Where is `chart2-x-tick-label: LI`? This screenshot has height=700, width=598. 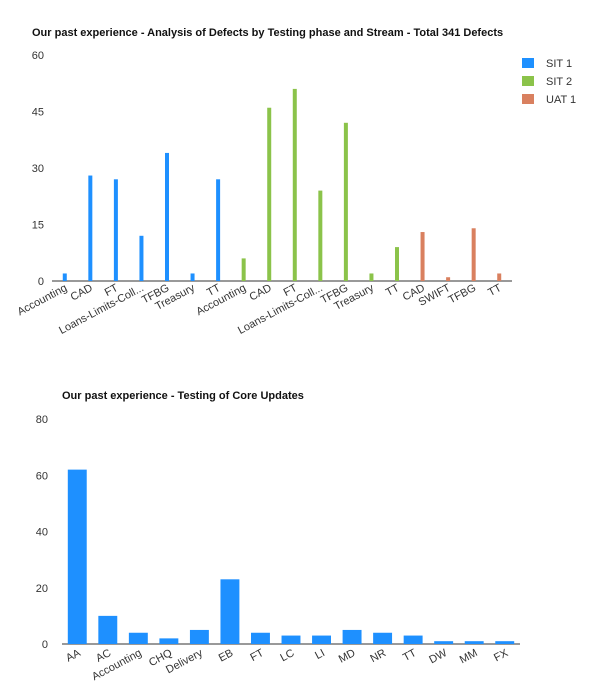 chart2-x-tick-label: LI is located at coordinates (320, 654).